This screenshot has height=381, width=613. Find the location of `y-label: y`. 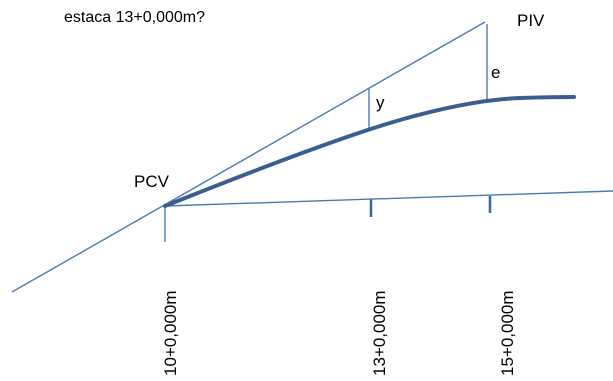

y-label: y is located at coordinates (380, 102).